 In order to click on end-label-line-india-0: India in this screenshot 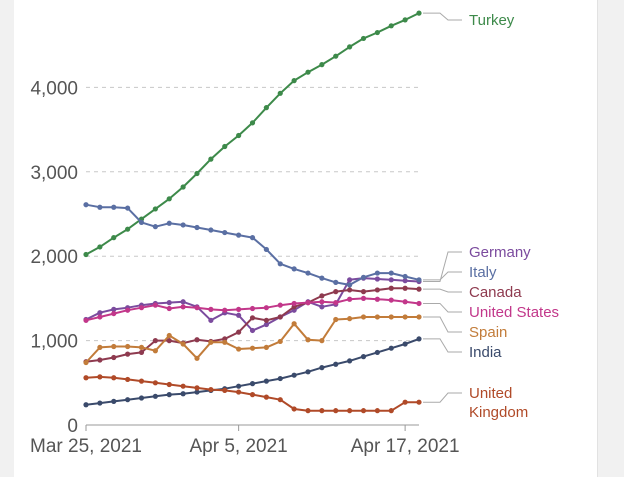, I will do `click(485, 352)`.